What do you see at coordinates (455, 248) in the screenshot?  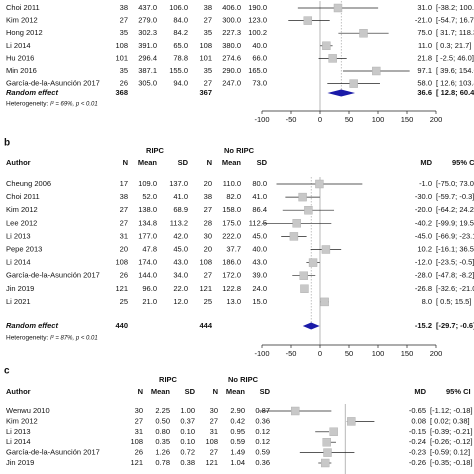 I see `ci-label: [-16.1; 36.5]` at bounding box center [455, 248].